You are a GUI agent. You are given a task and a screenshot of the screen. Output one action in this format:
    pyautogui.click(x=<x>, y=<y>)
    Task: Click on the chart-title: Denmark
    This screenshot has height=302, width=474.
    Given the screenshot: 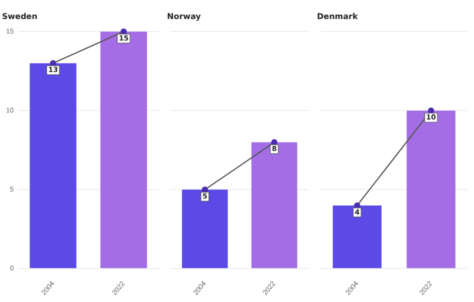 What is the action you would take?
    pyautogui.click(x=337, y=16)
    